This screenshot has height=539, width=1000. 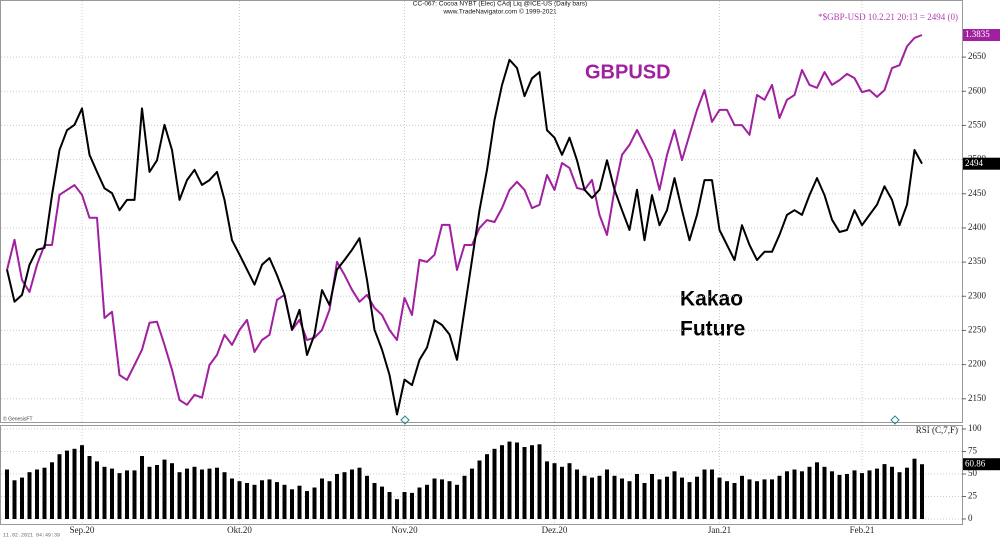 I want to click on x-tick-label: Okt.20, so click(x=239, y=530).